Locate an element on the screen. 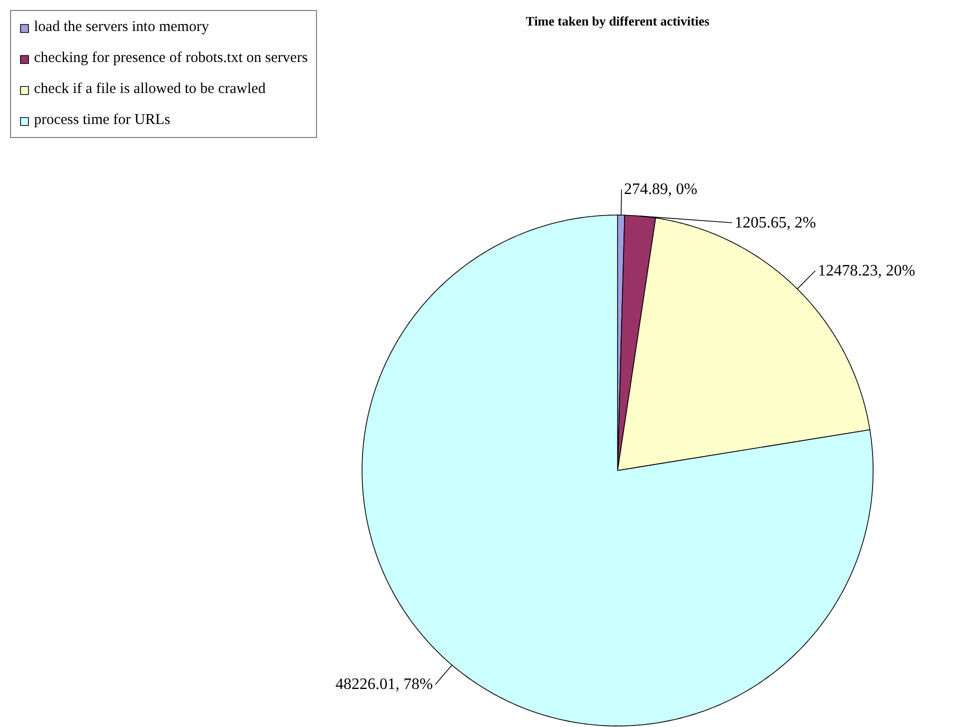 This screenshot has height=727, width=971. data-label: 274.89, 0% is located at coordinates (661, 189).